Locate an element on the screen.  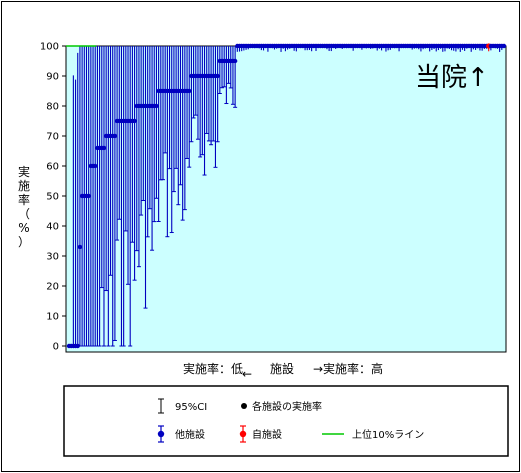
legend-rate: 各施設の実施率 is located at coordinates (281, 406).